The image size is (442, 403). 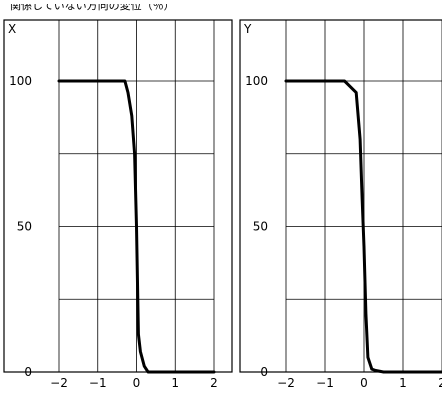 I want to click on panel-title: Y, so click(x=247, y=29).